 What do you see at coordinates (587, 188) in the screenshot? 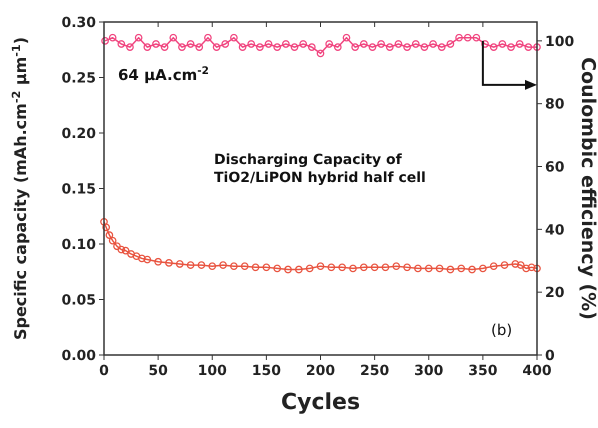
I see `y2-axis-title: Coulombic efficiency (%)` at bounding box center [587, 188].